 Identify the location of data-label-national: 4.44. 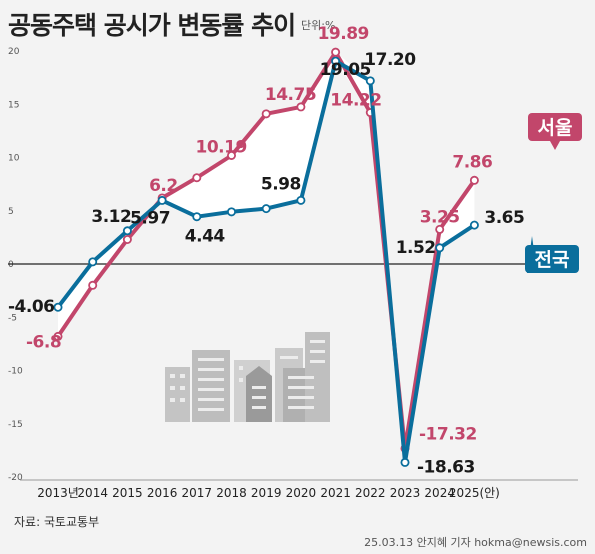
(205, 237).